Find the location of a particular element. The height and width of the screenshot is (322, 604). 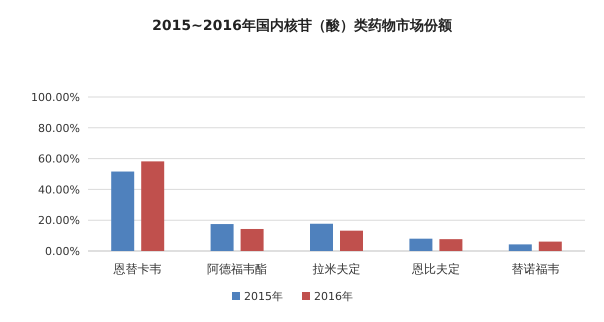

legend-label: 2015年 is located at coordinates (263, 296).